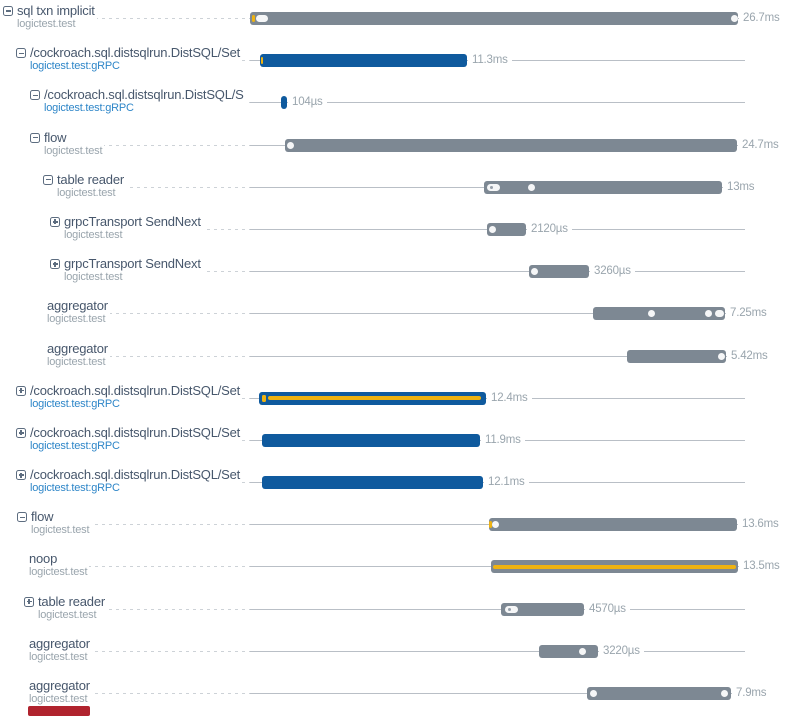 The width and height of the screenshot is (786, 716). I want to click on span-label-zone: noop logictest.test, so click(125, 568).